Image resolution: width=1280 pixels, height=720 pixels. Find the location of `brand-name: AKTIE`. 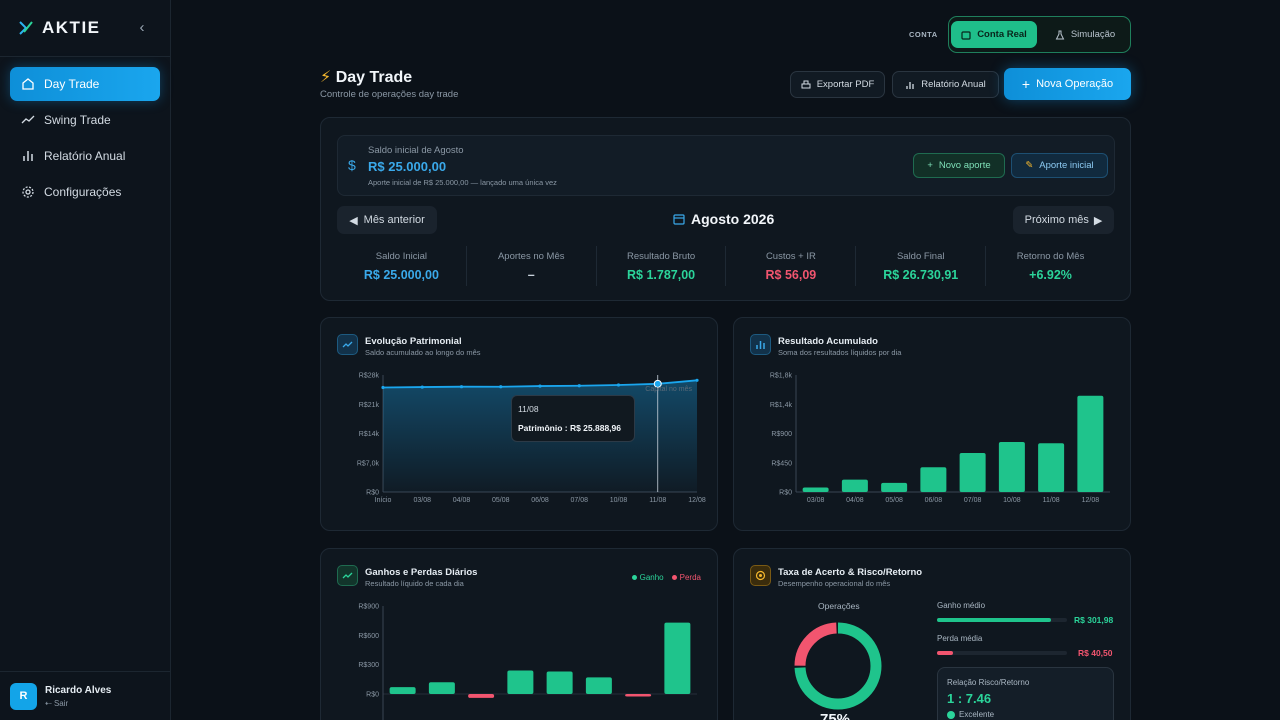

brand-name: AKTIE is located at coordinates (71, 27).